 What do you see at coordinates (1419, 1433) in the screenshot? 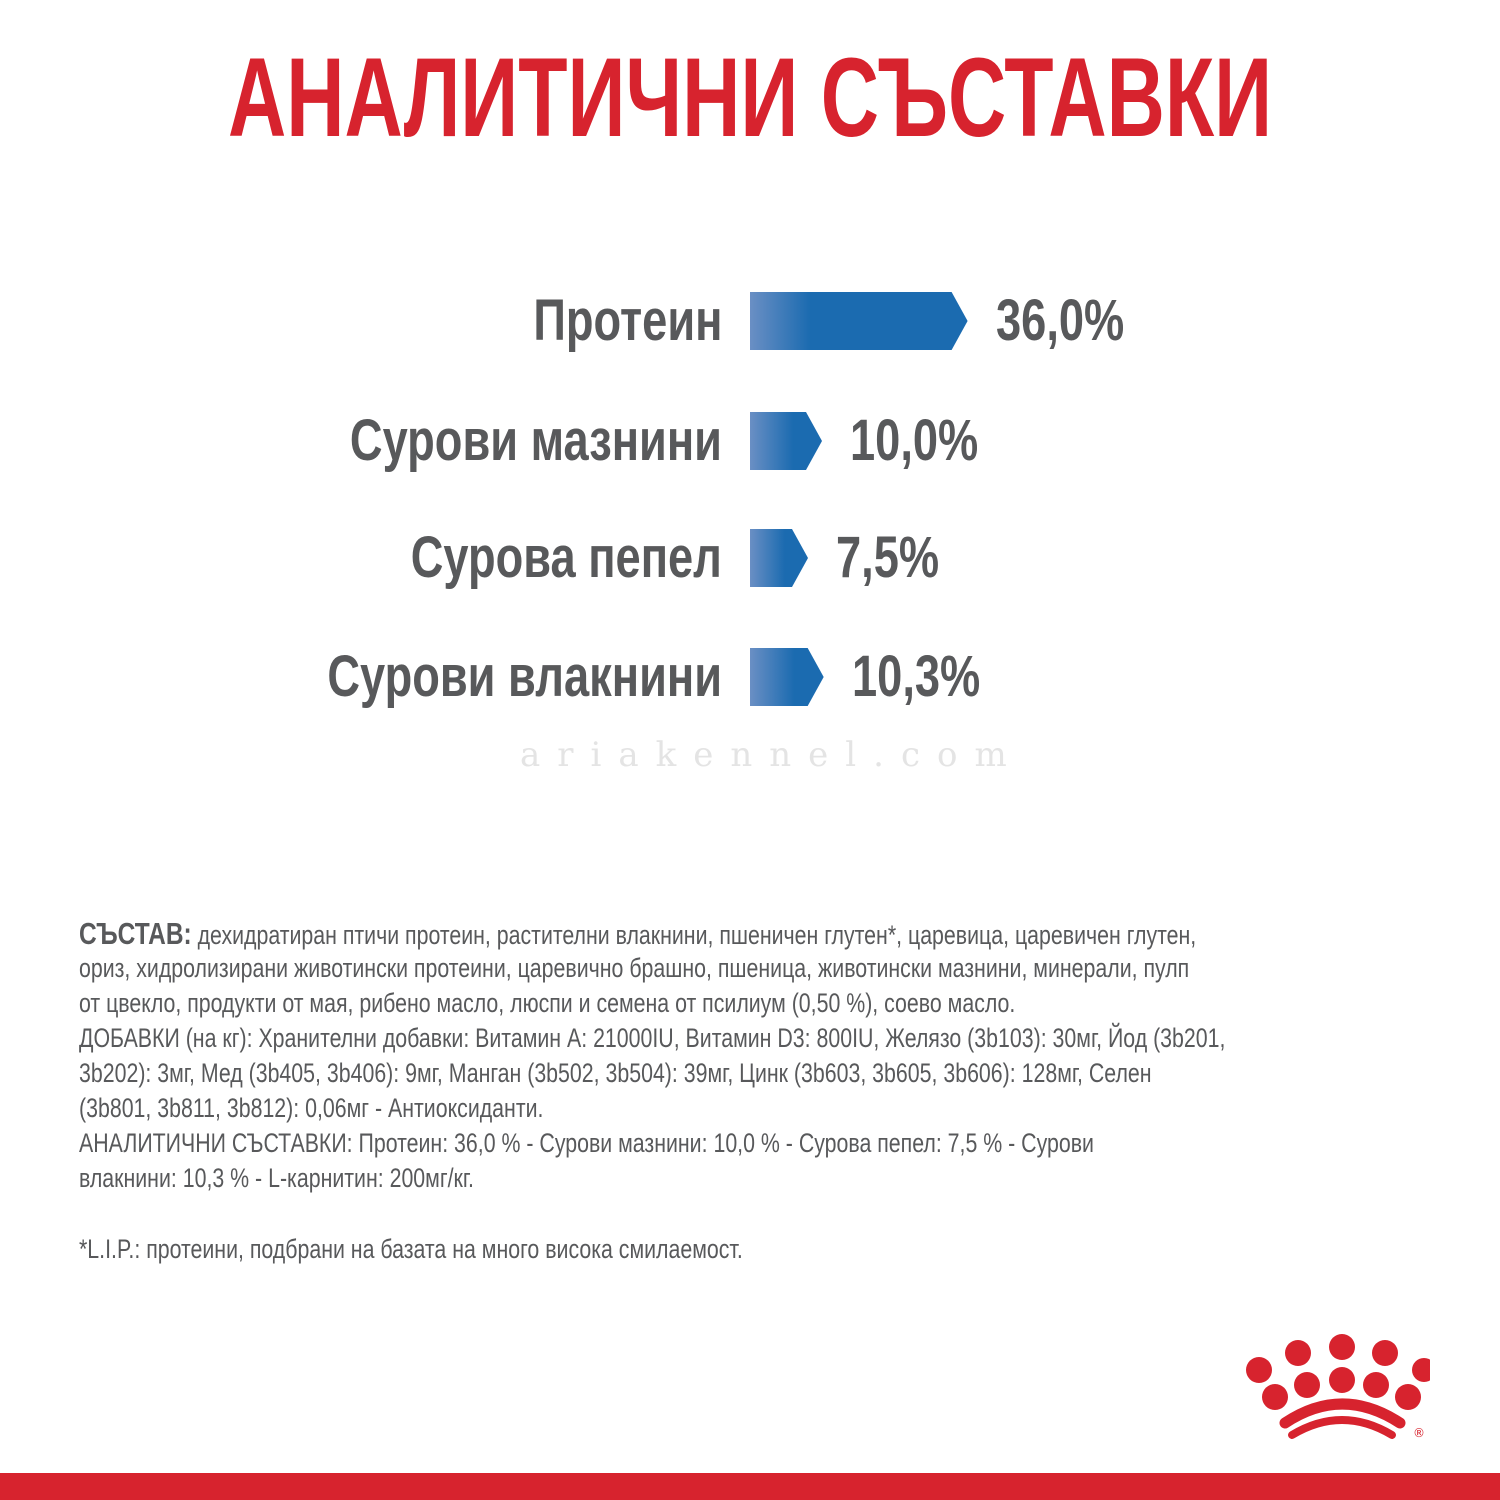
I see `registered-mark: ®` at bounding box center [1419, 1433].